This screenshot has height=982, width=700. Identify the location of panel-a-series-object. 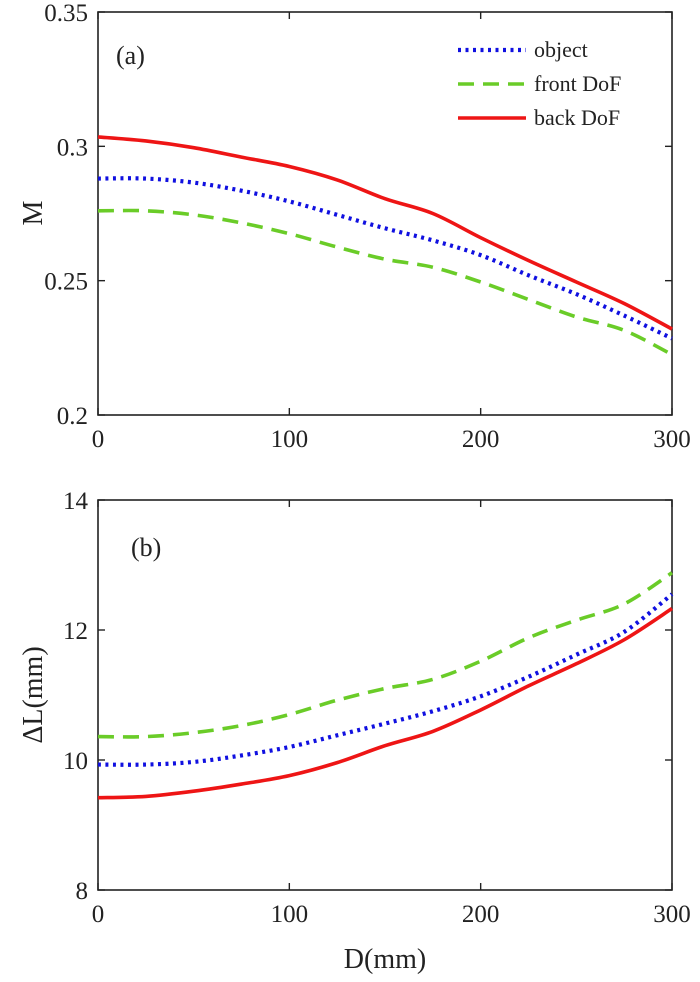
(385, 258).